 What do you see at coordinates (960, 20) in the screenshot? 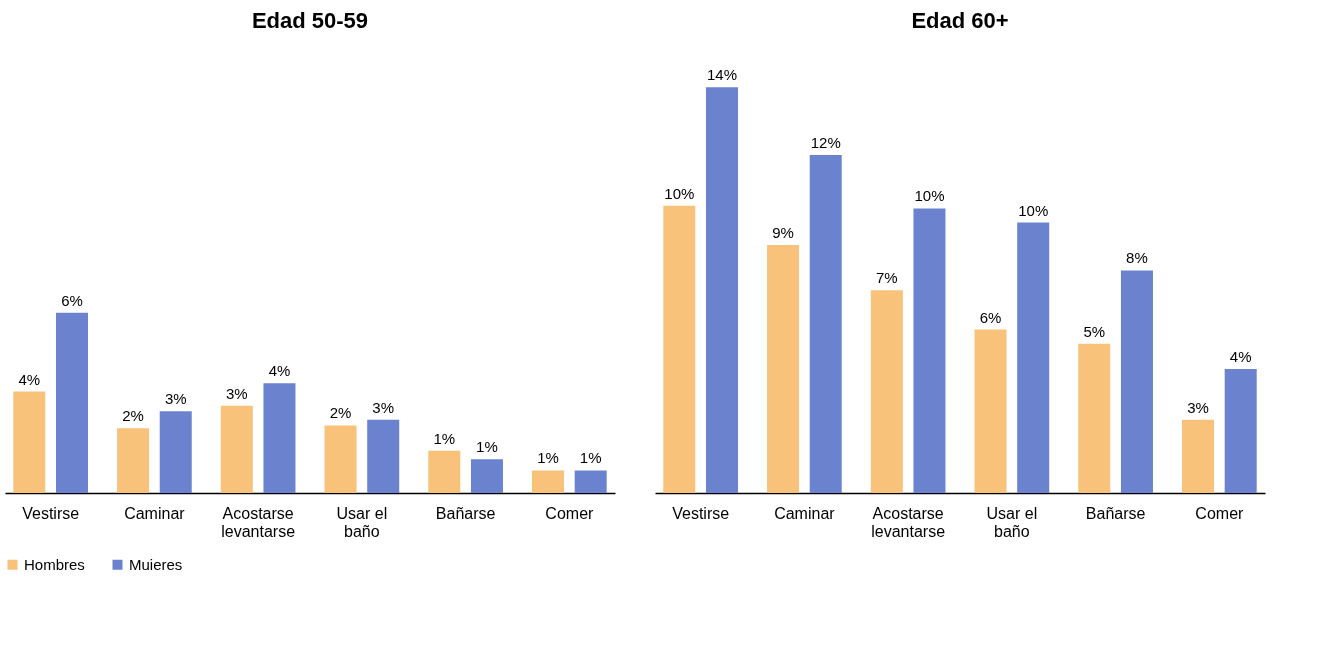
I see `chart-title: Edad 60+` at bounding box center [960, 20].